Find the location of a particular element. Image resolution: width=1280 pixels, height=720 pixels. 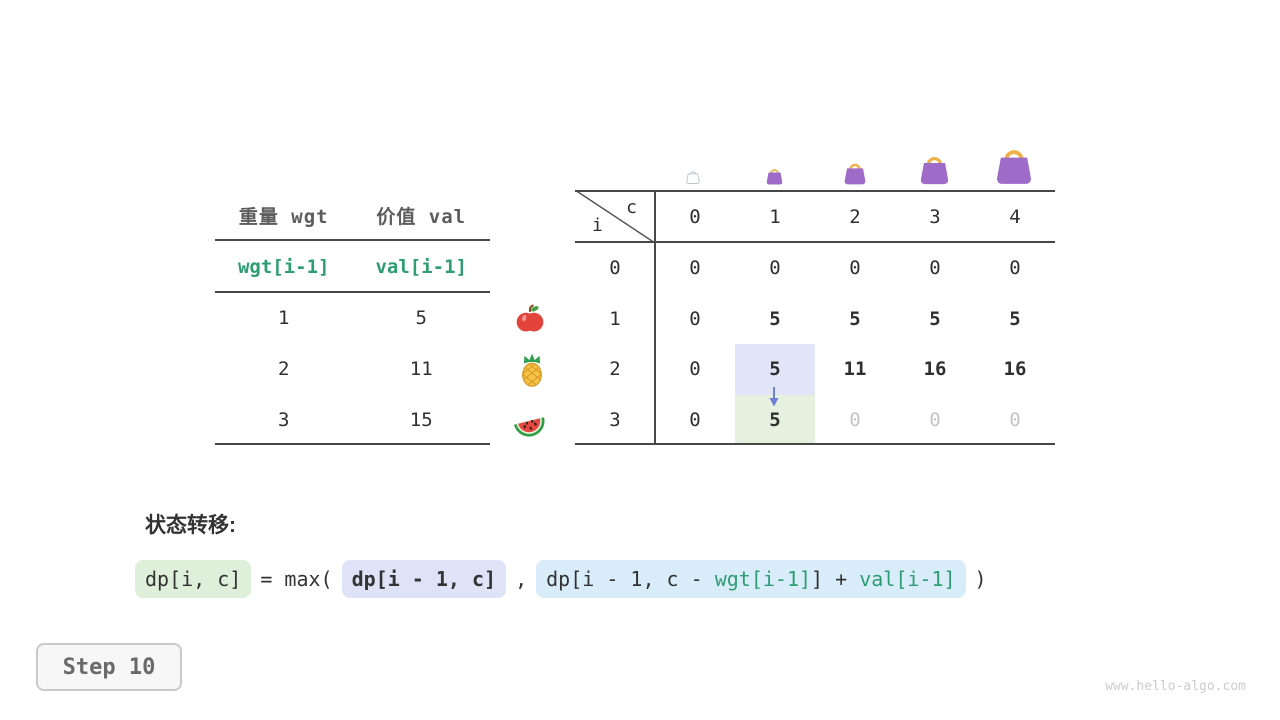

step-badge: Step 10 is located at coordinates (109, 667).